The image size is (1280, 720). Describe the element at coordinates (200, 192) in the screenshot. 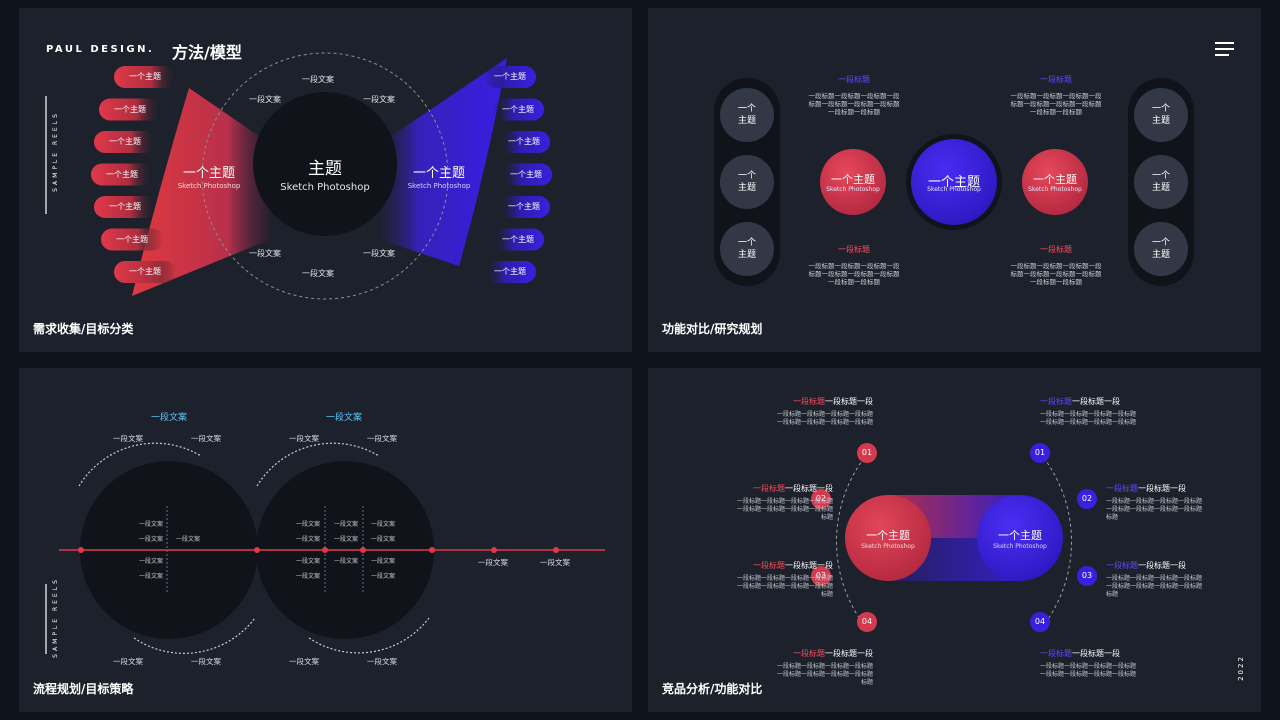

I see `left-fan` at that location.